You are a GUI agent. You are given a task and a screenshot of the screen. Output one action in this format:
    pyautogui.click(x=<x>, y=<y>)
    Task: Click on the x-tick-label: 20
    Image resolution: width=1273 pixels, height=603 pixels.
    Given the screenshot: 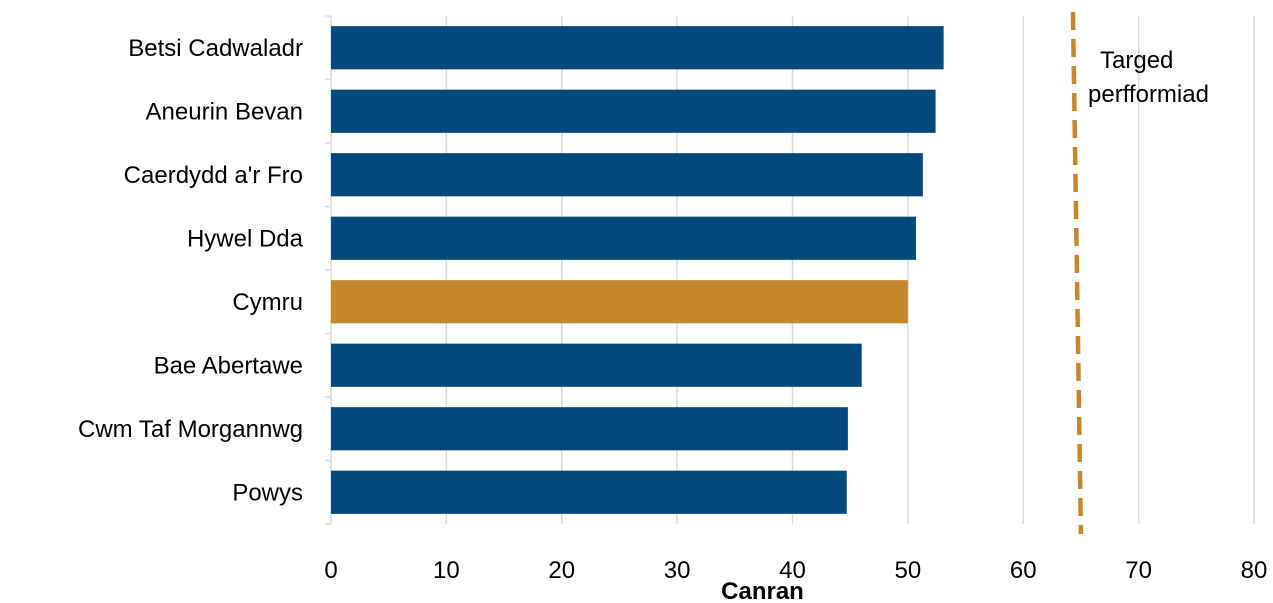 What is the action you would take?
    pyautogui.click(x=561, y=570)
    